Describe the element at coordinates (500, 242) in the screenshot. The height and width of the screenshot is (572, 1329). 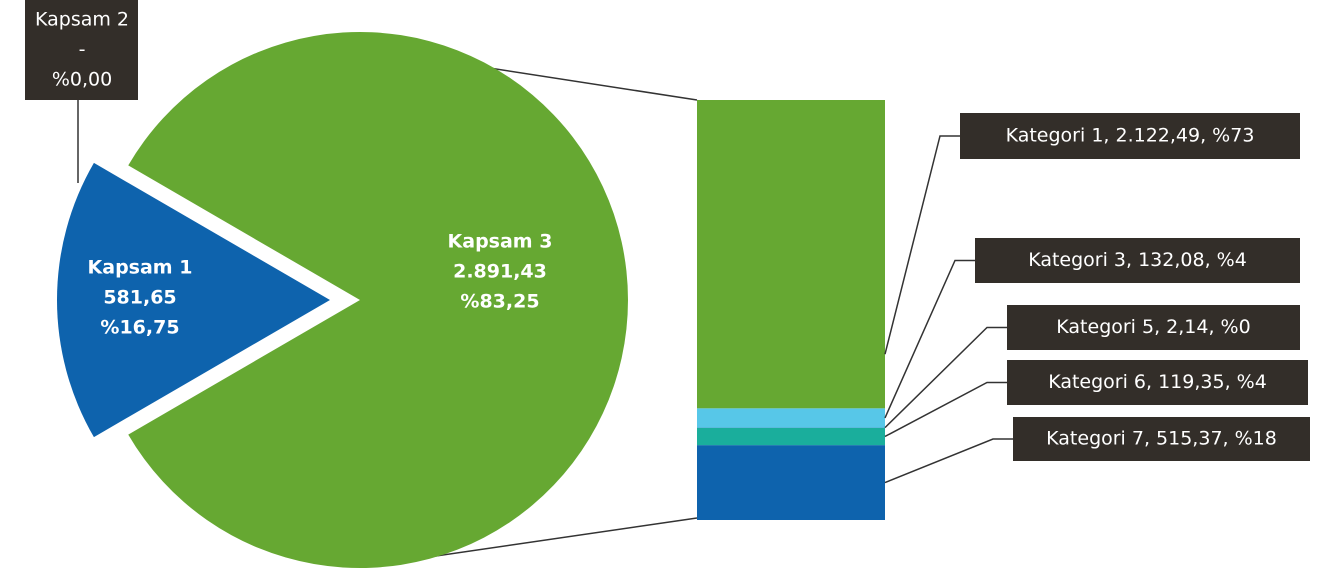
I see `slice-label: Kapsam 3` at that location.